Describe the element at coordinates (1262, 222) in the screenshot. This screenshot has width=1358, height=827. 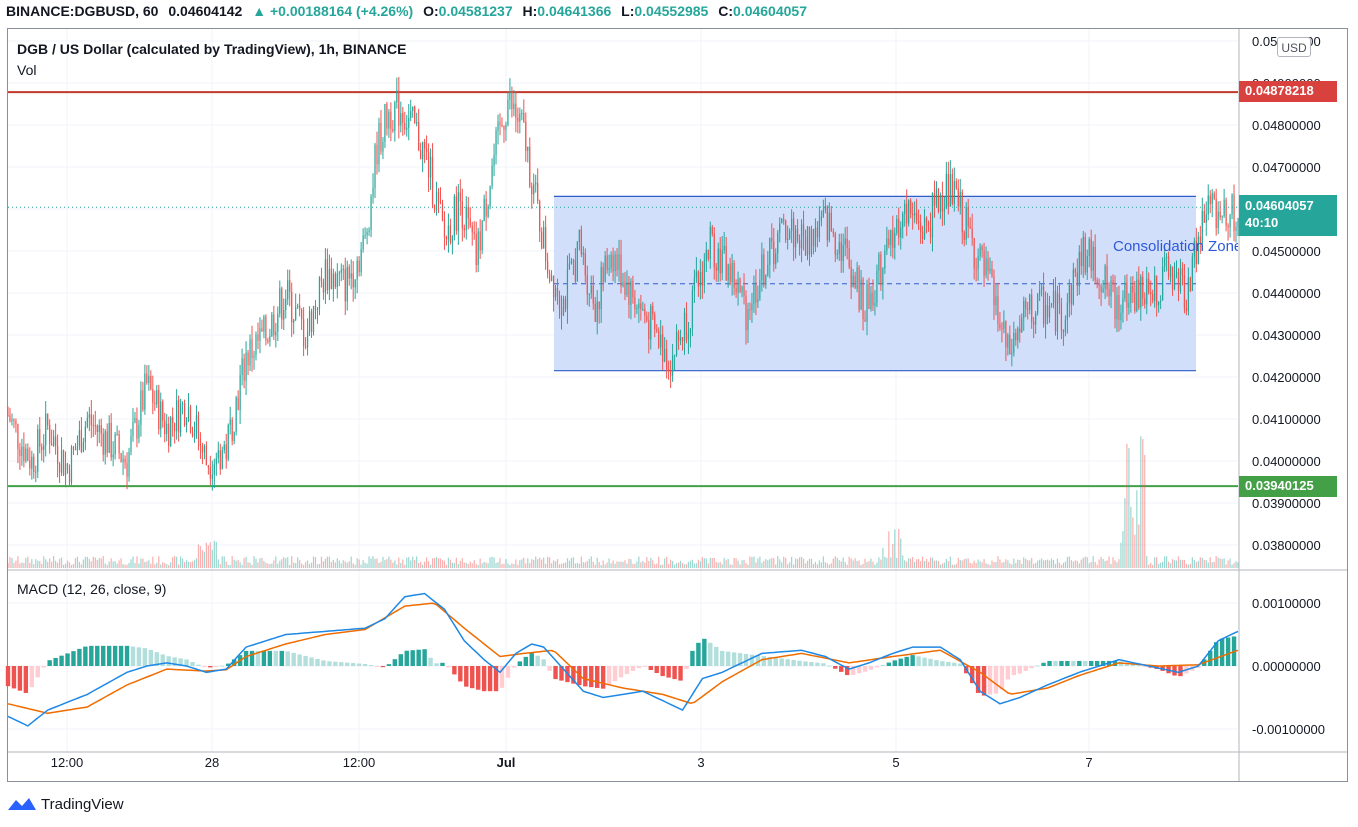
I see `bar-countdown: 40:10` at that location.